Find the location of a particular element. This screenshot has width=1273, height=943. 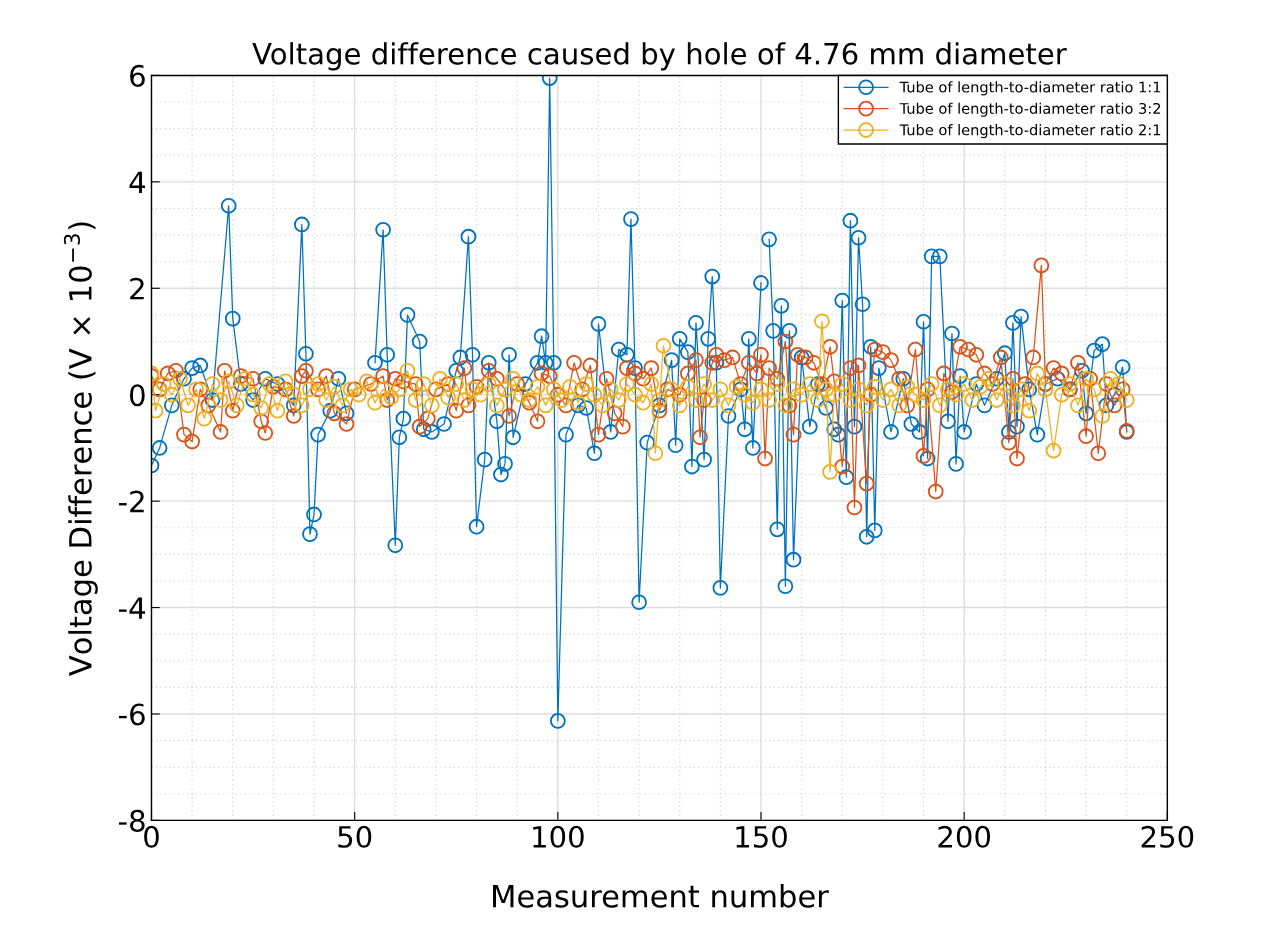

x-tick-label: 200 is located at coordinates (964, 836).